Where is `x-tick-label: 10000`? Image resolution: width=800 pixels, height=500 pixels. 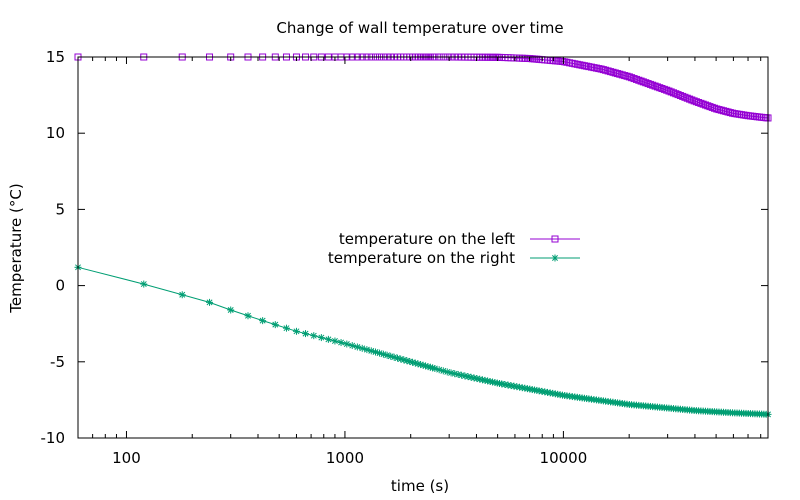
x-tick-label: 10000 is located at coordinates (564, 458).